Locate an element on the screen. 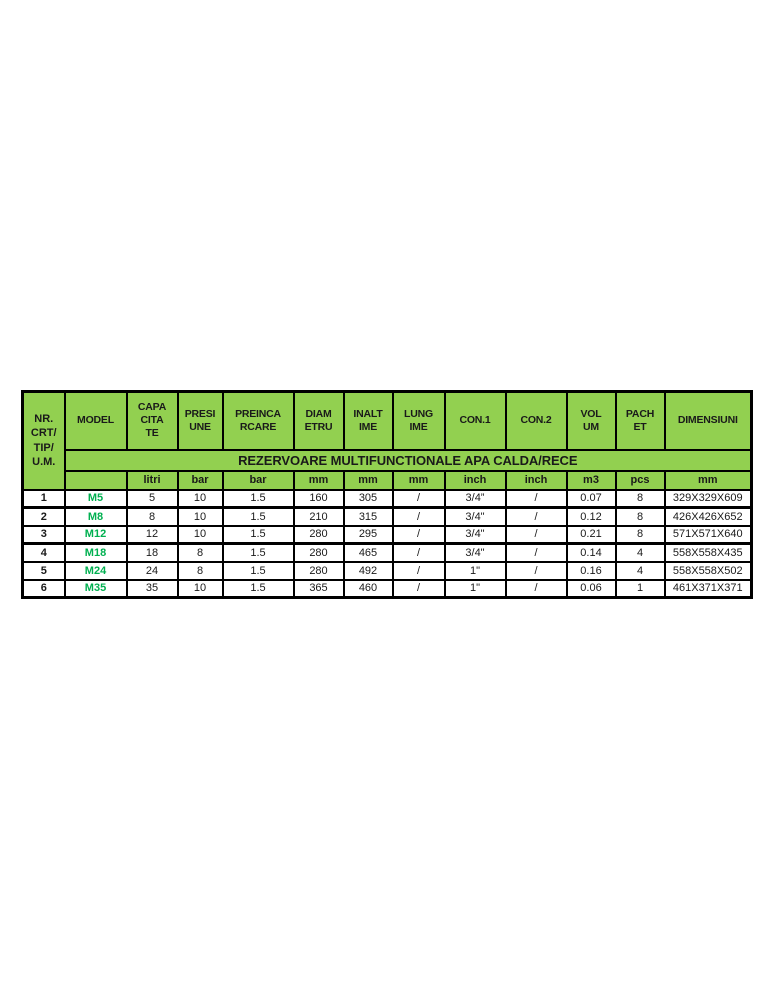  value-cell: 558X558X435 is located at coordinates (708, 552).